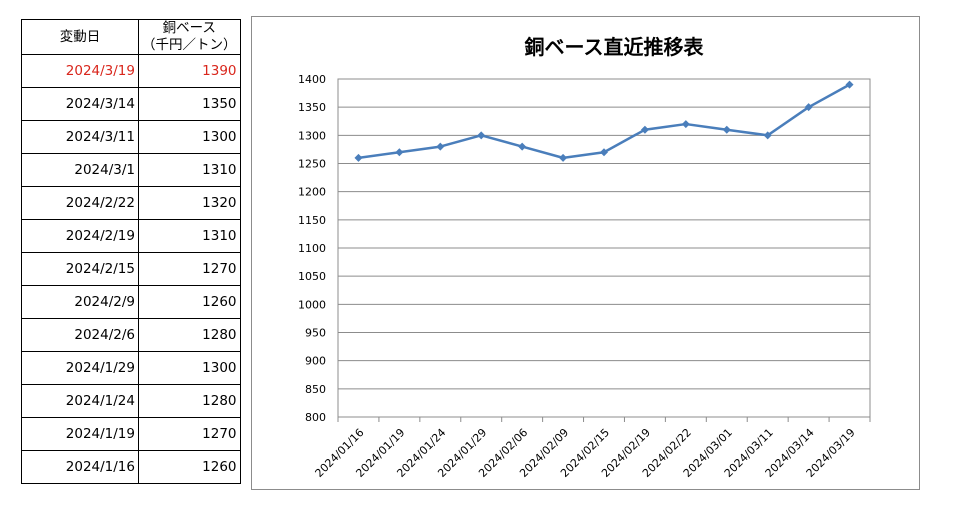 This screenshot has height=515, width=956. I want to click on y-tick-label: 1000, so click(312, 304).